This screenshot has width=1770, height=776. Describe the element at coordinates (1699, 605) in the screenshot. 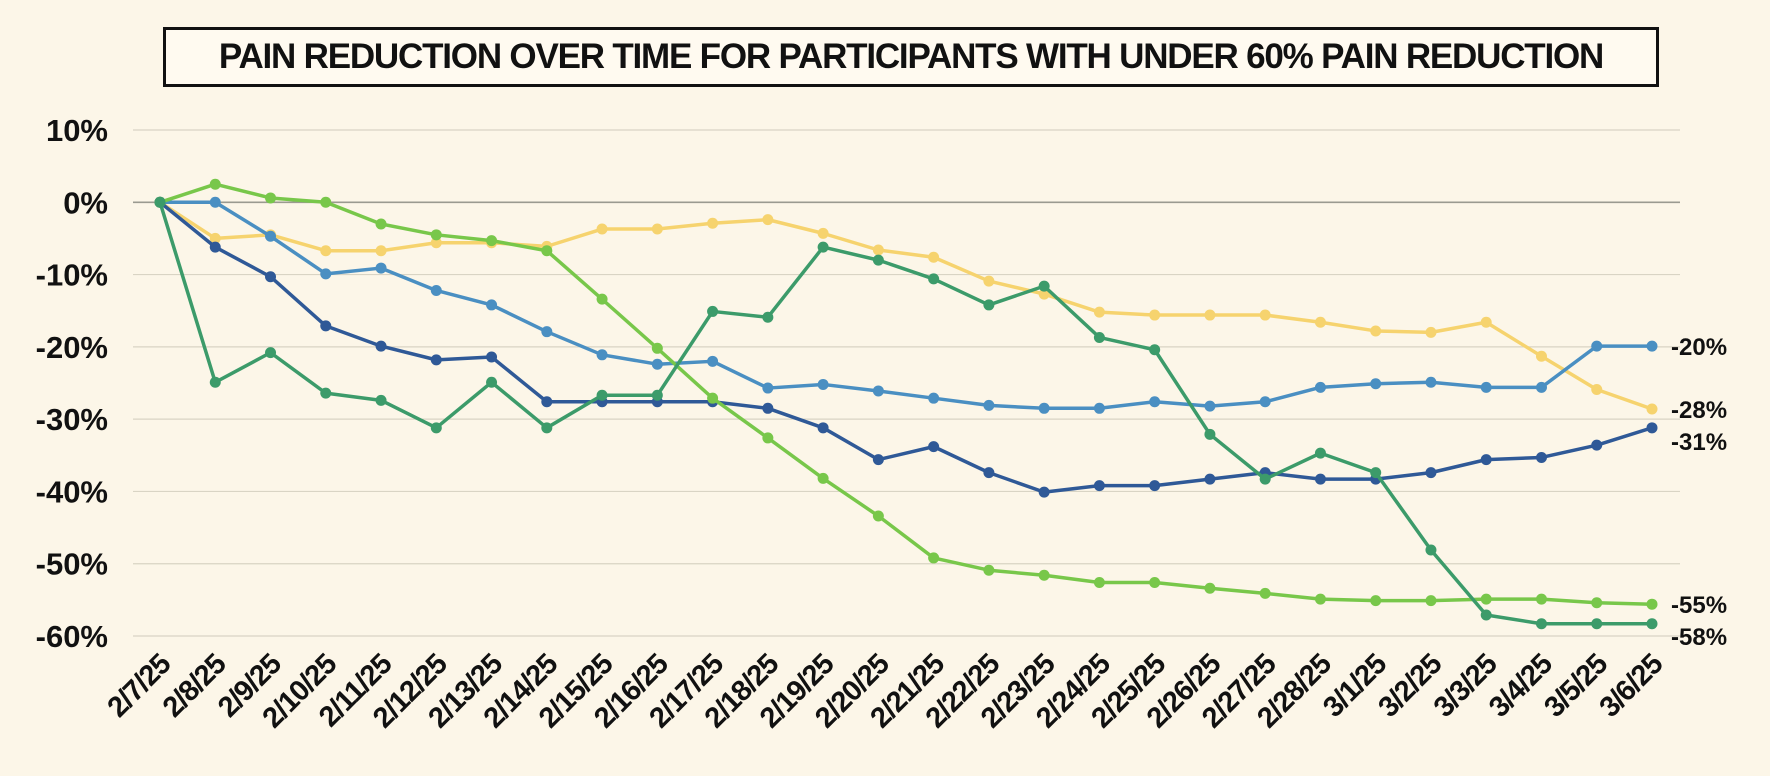

I see `end-value-label: -55%` at that location.